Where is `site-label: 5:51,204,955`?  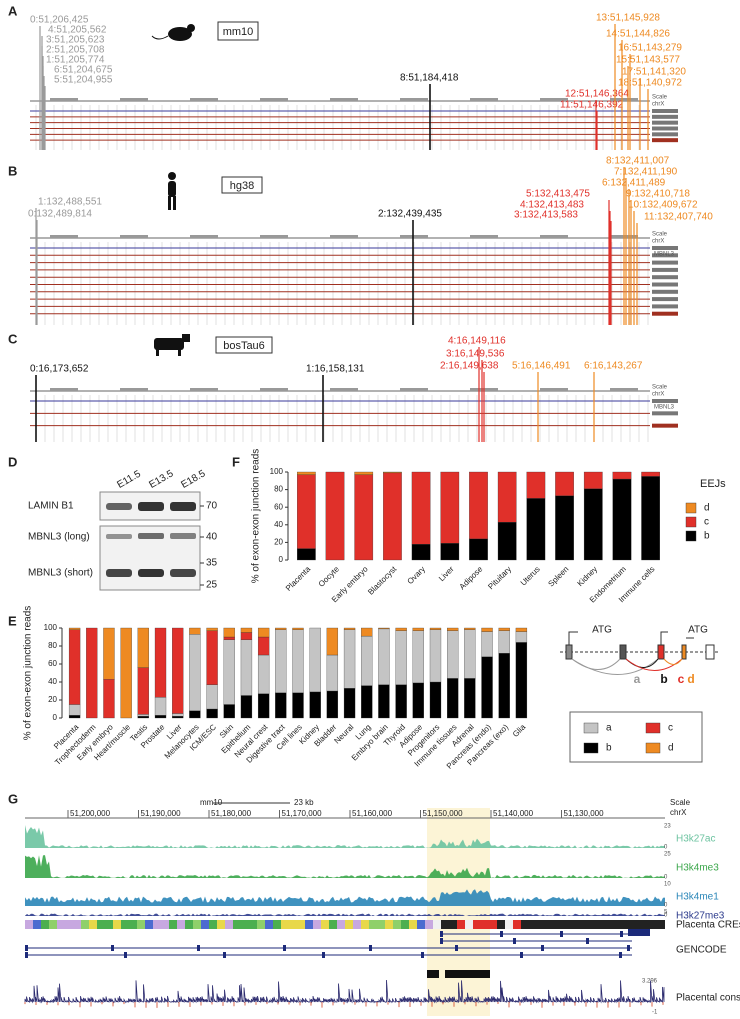
site-label: 5:51,204,955 is located at coordinates (83, 80).